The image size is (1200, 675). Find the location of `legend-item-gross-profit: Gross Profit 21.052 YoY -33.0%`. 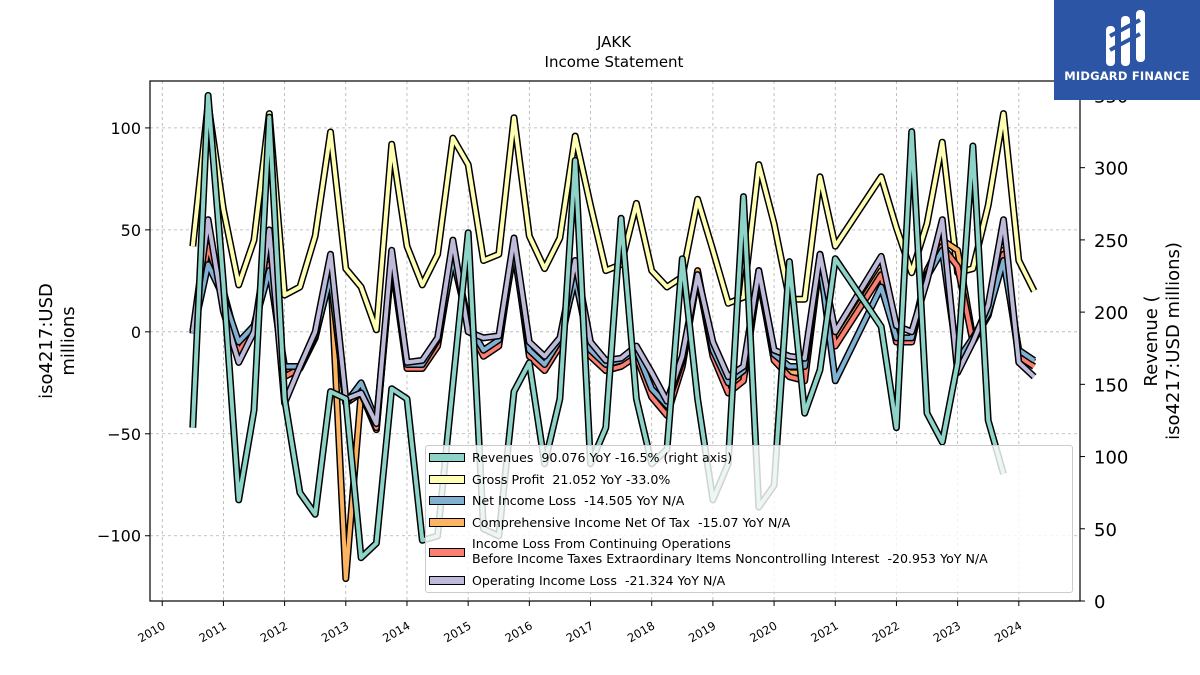

legend-item-gross-profit: Gross Profit 21.052 YoY -33.0% is located at coordinates (749, 480).